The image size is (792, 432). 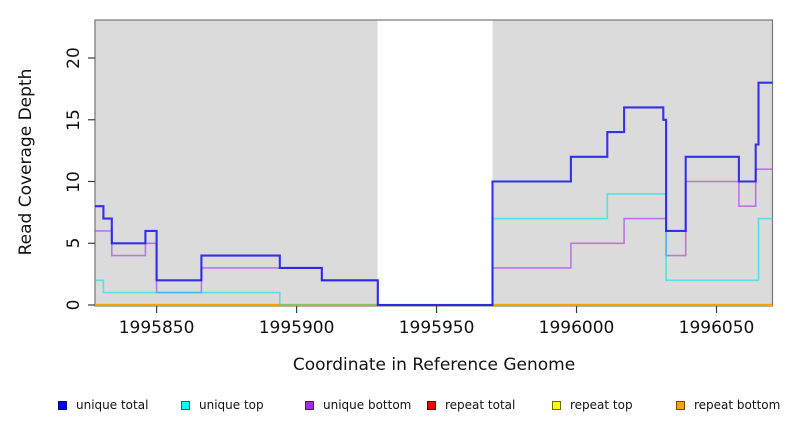 What do you see at coordinates (436, 328) in the screenshot?
I see `x-tick-label: 1995950` at bounding box center [436, 328].